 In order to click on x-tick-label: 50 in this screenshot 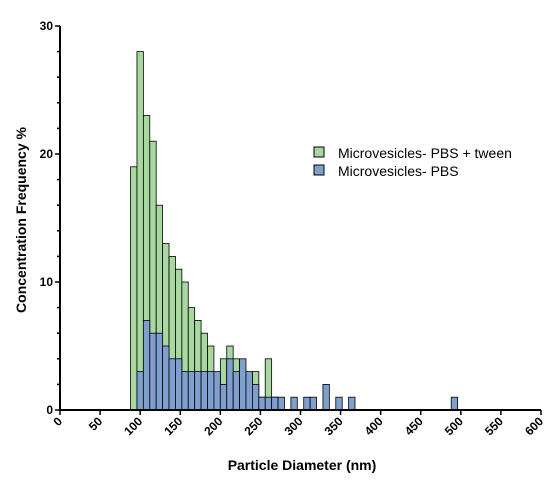, I will do `click(96, 424)`.